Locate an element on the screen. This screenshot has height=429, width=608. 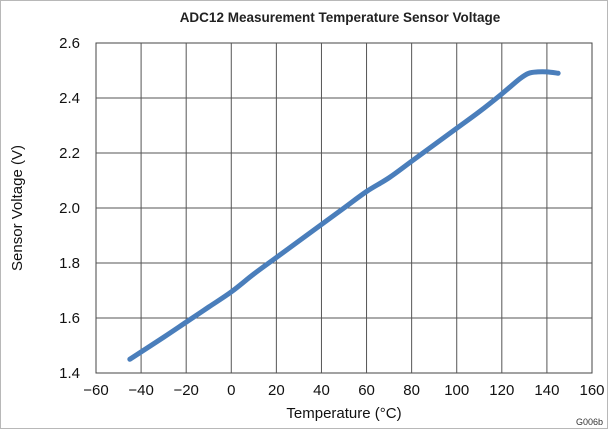
y-tick-label: 2.6 is located at coordinates (69, 43).